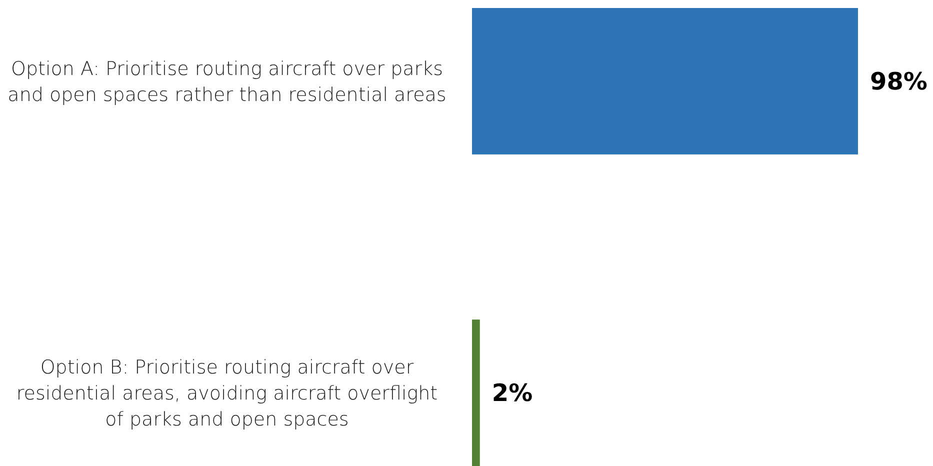  What do you see at coordinates (512, 393) in the screenshot?
I see `data-label: 2%` at bounding box center [512, 393].